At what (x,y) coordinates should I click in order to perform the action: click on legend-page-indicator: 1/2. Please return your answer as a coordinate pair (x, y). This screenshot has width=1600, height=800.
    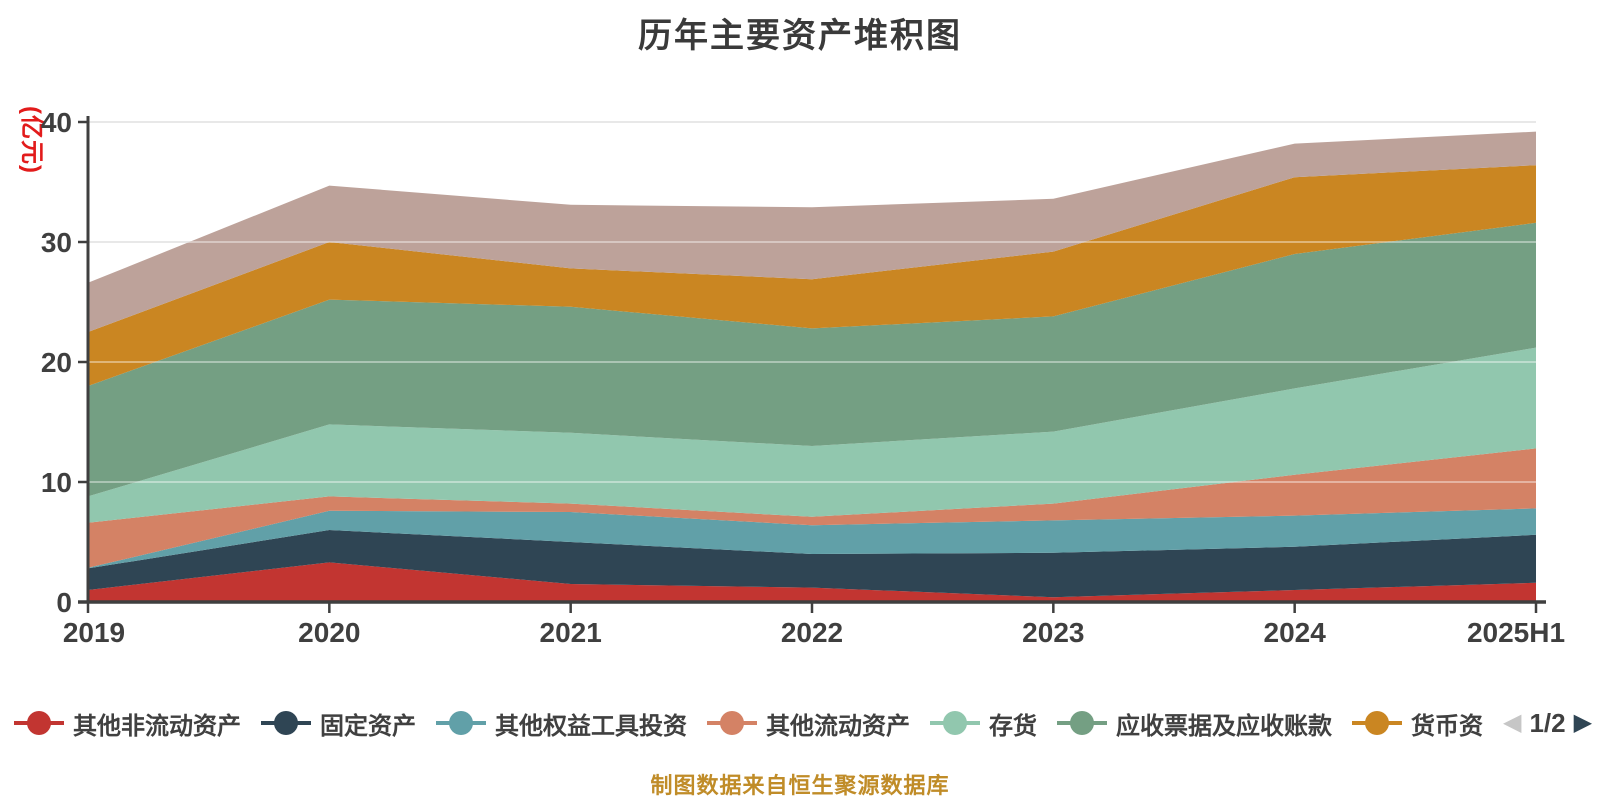
    Looking at the image, I should click on (1547, 722).